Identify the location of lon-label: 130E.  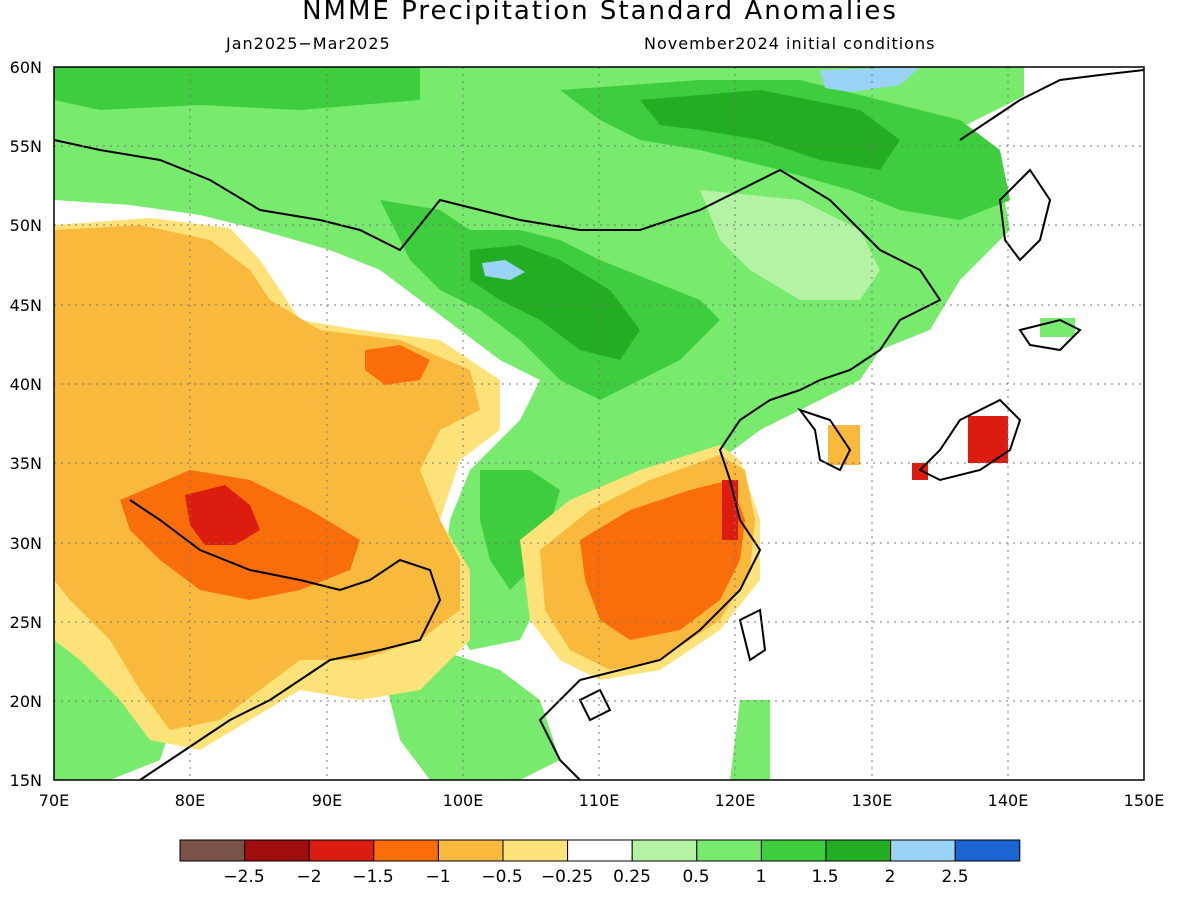
(872, 800).